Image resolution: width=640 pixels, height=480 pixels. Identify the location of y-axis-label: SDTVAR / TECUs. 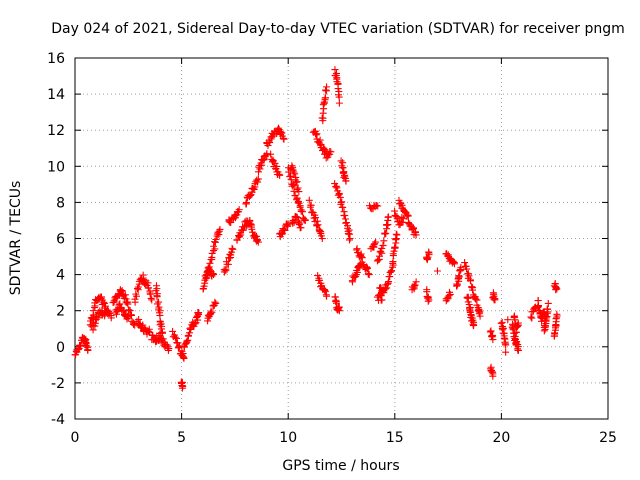
(16, 238).